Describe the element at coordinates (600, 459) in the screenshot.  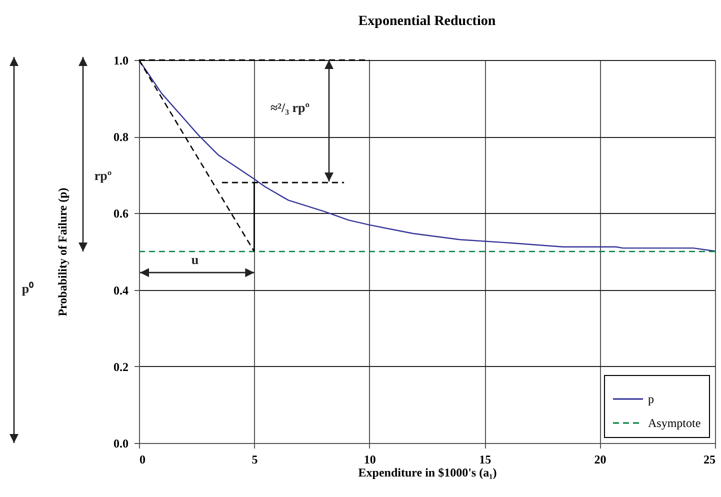
I see `x-tick-label: 20` at that location.